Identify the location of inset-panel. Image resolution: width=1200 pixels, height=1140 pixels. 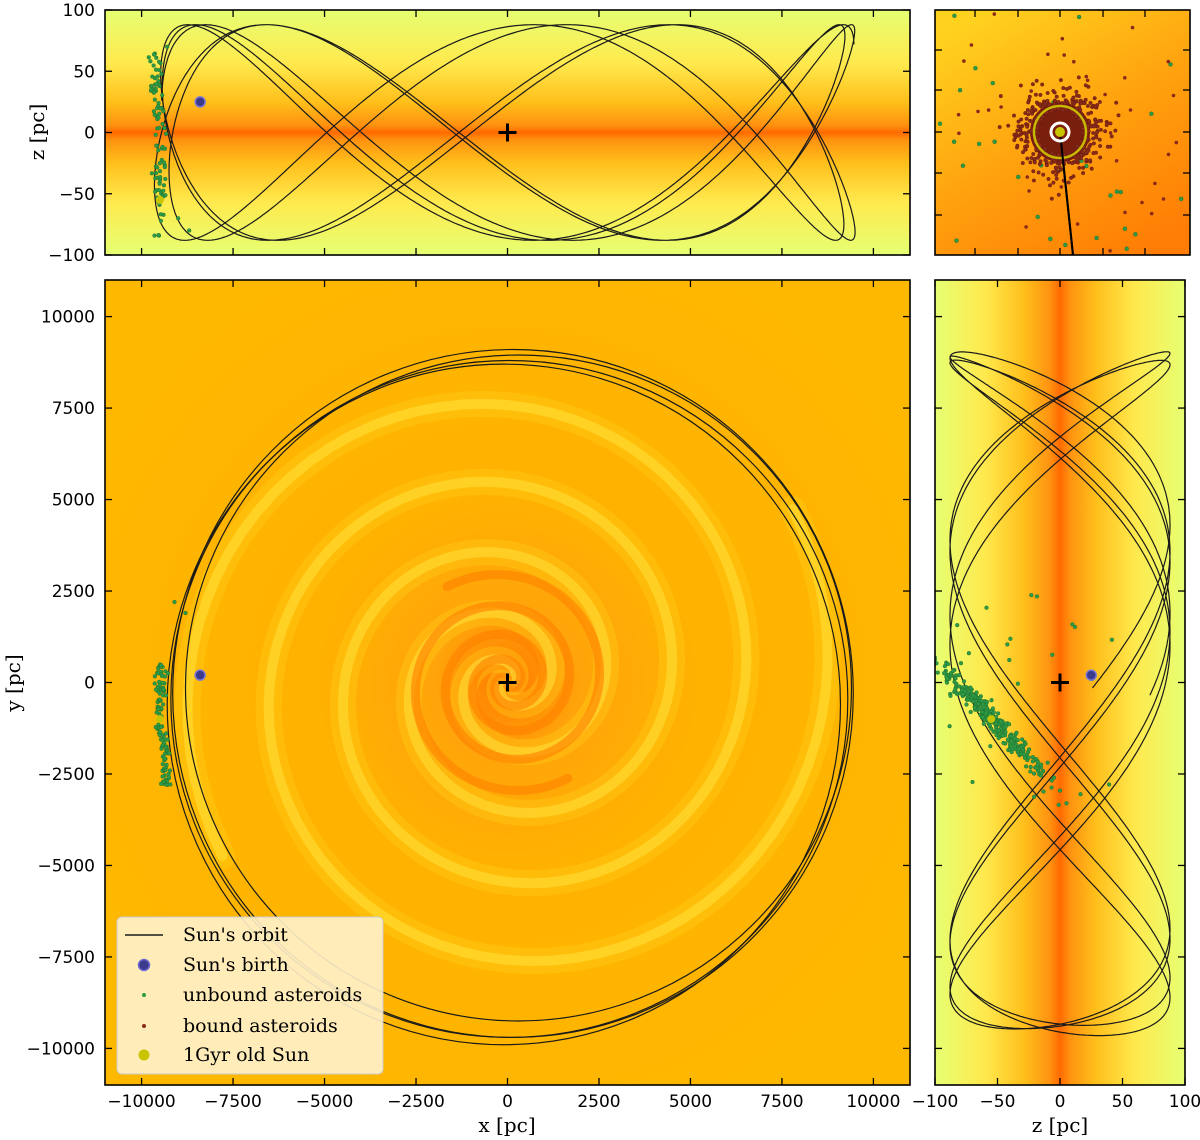
(1062, 132).